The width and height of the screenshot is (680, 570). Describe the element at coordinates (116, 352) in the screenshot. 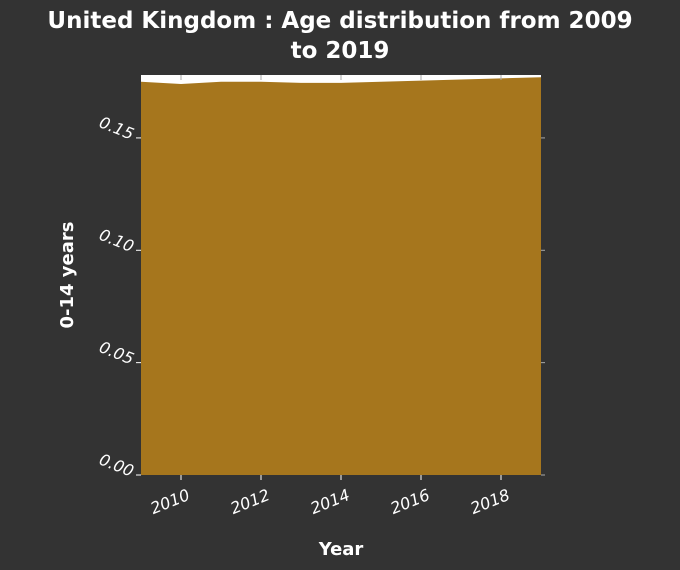

I see `y-tick-label: 0.05` at that location.